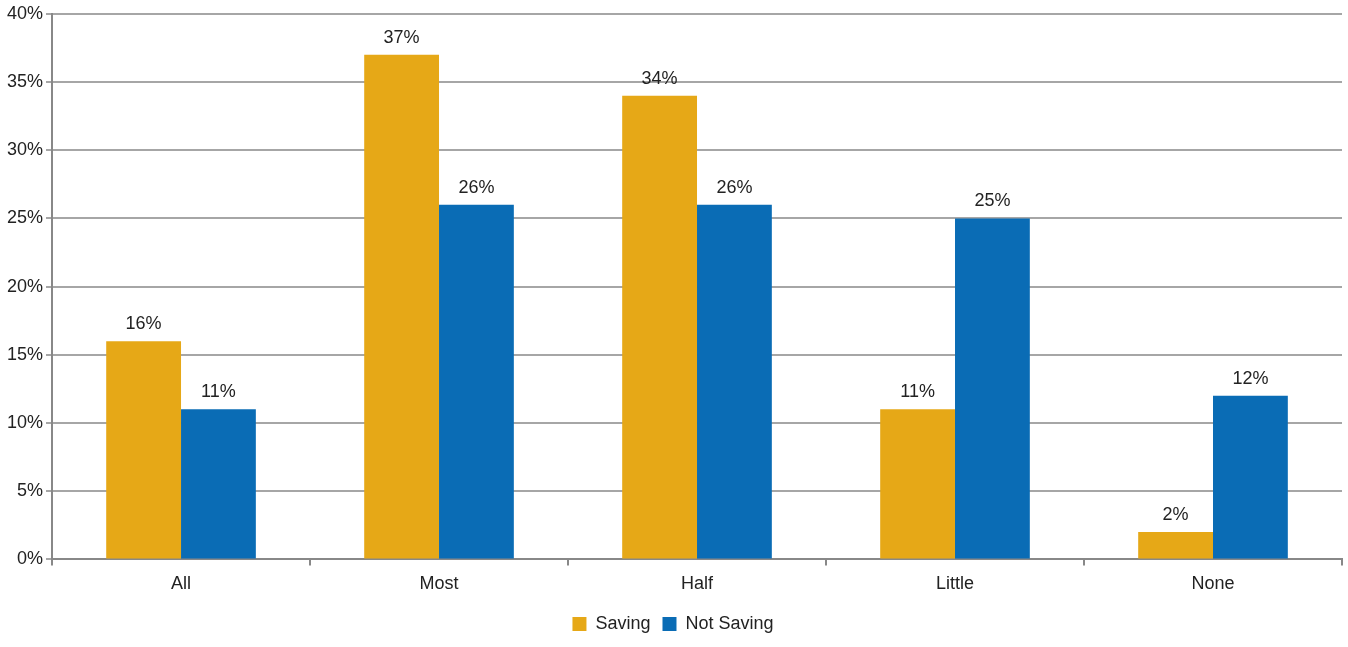  Describe the element at coordinates (30, 558) in the screenshot. I see `y-tick-label: 0%` at that location.